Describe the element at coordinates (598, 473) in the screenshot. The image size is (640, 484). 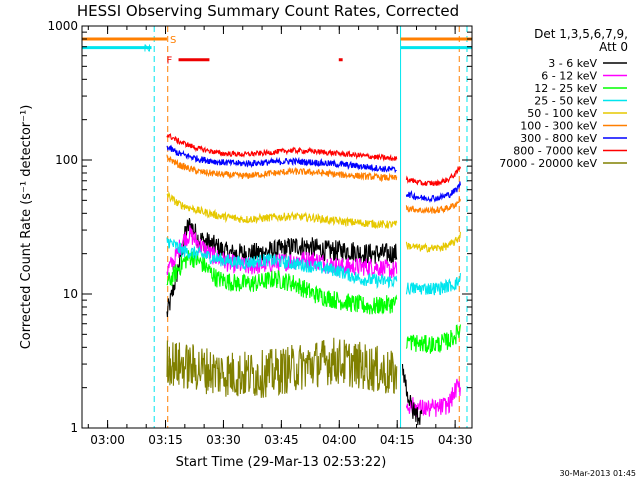
I see `plot-timestamp: 30-Mar-2013 01:45` at that location.